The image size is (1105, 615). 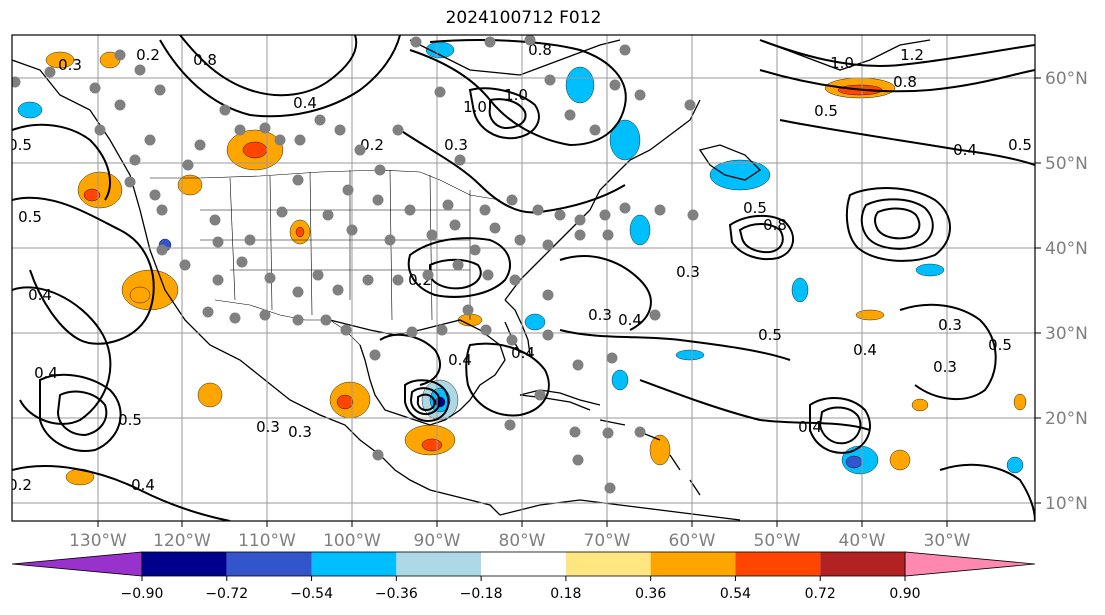 I want to click on lon-label: 40°W, so click(x=862, y=541).